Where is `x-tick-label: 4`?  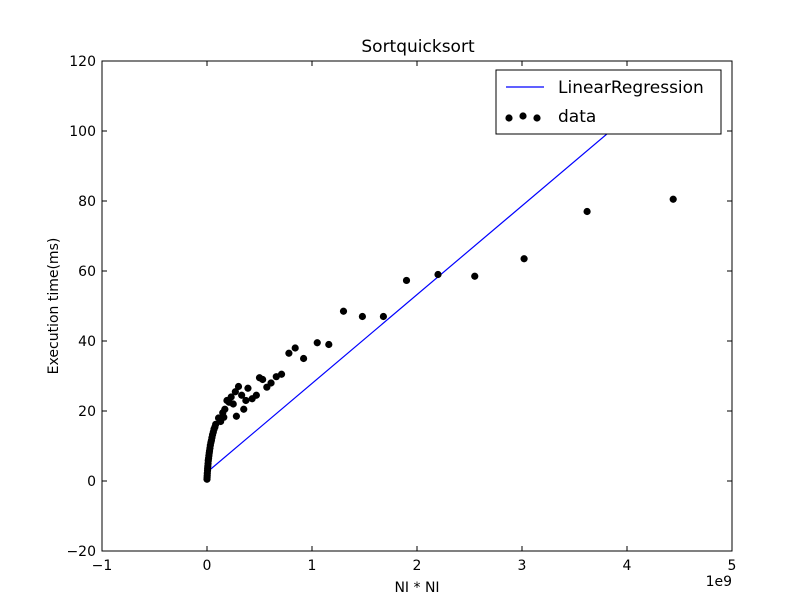
x-tick-label: 4 is located at coordinates (627, 566).